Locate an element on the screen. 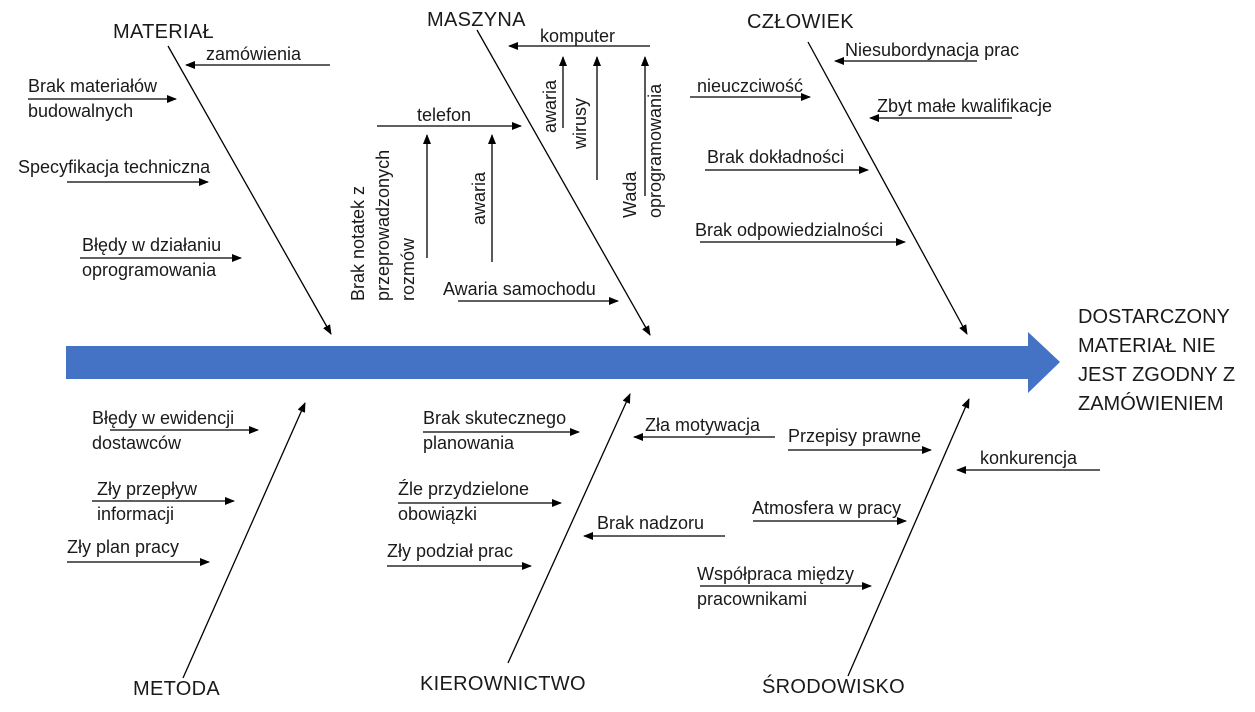 The width and height of the screenshot is (1255, 712). category-title-srodowisko: ŚRODOWISKO is located at coordinates (834, 687).